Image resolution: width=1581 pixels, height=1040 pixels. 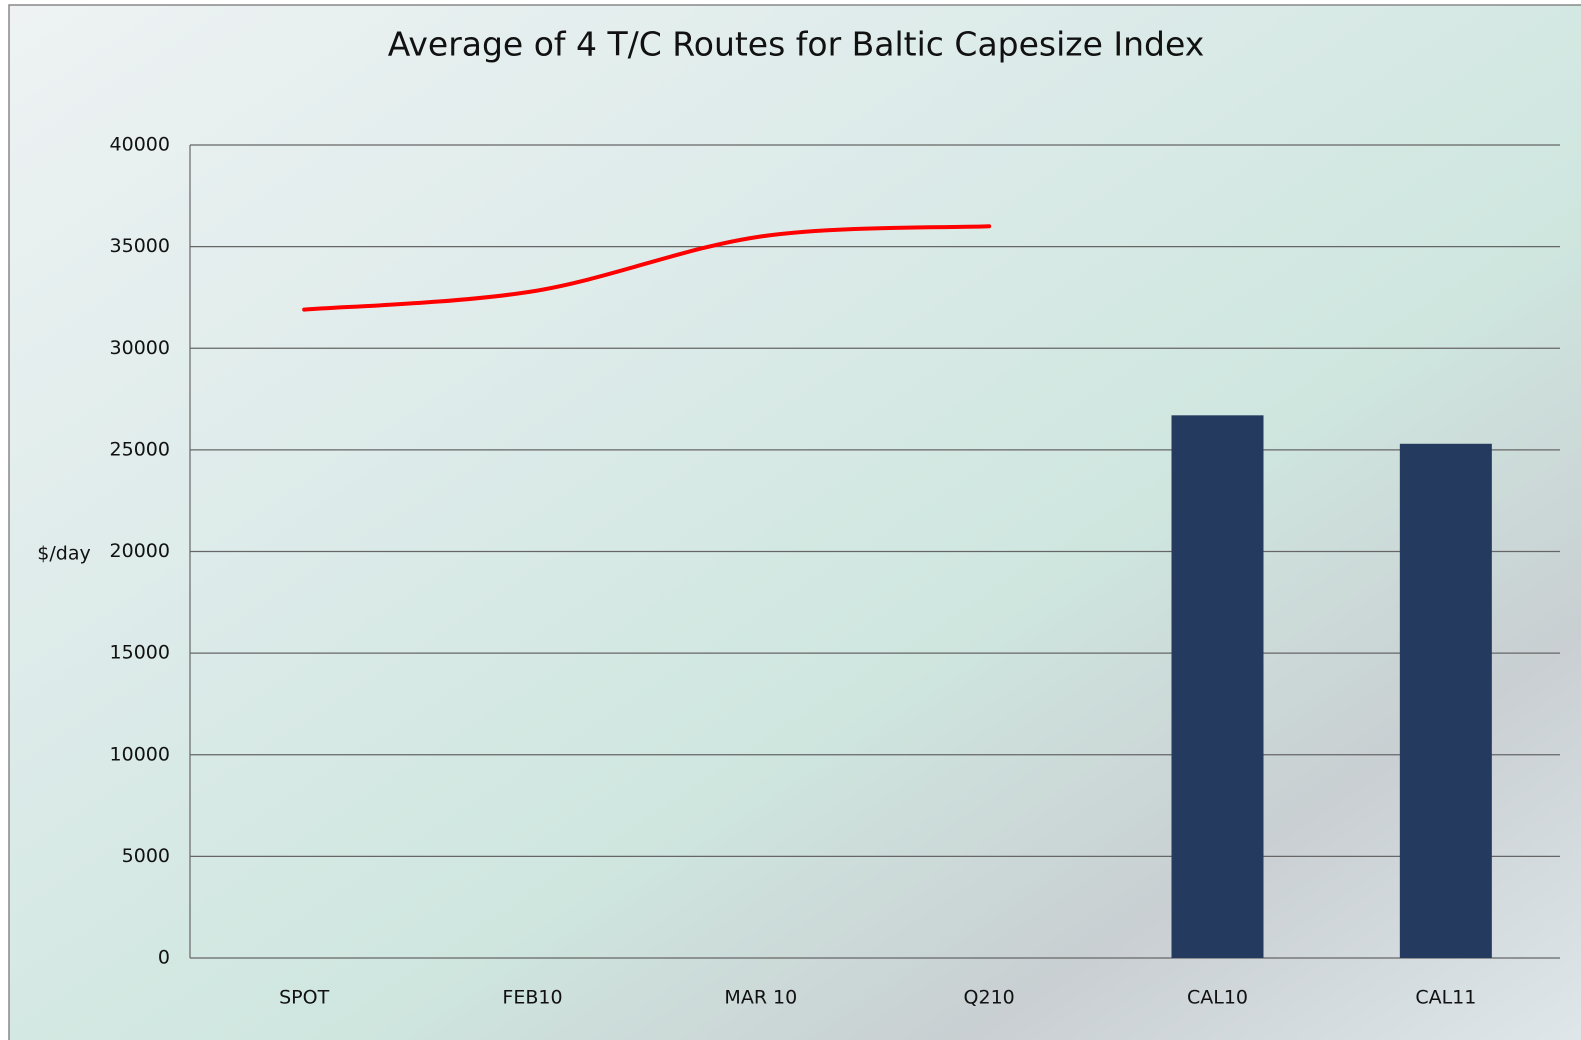 I want to click on y-axis-label: $/day, so click(x=63, y=554).